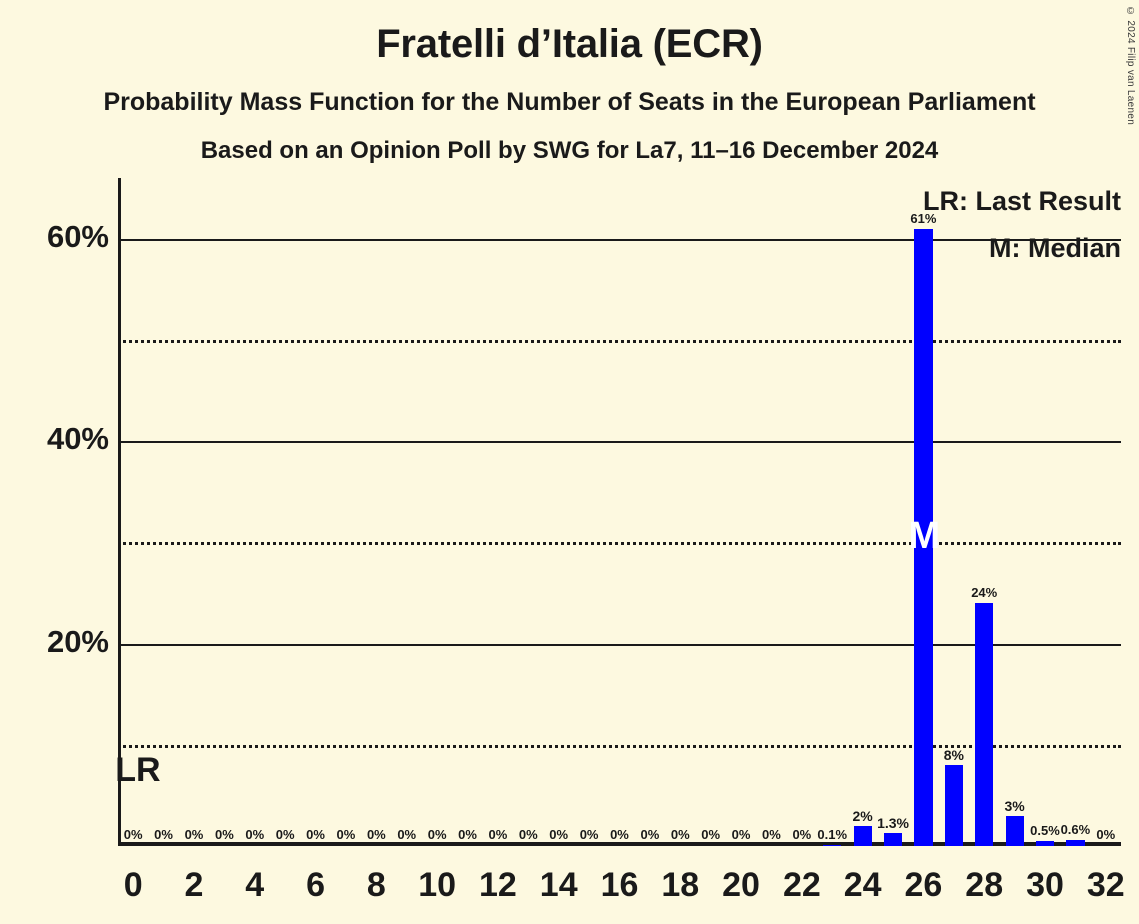 The image size is (1139, 924). I want to click on legend-median: M: Median, so click(1055, 248).